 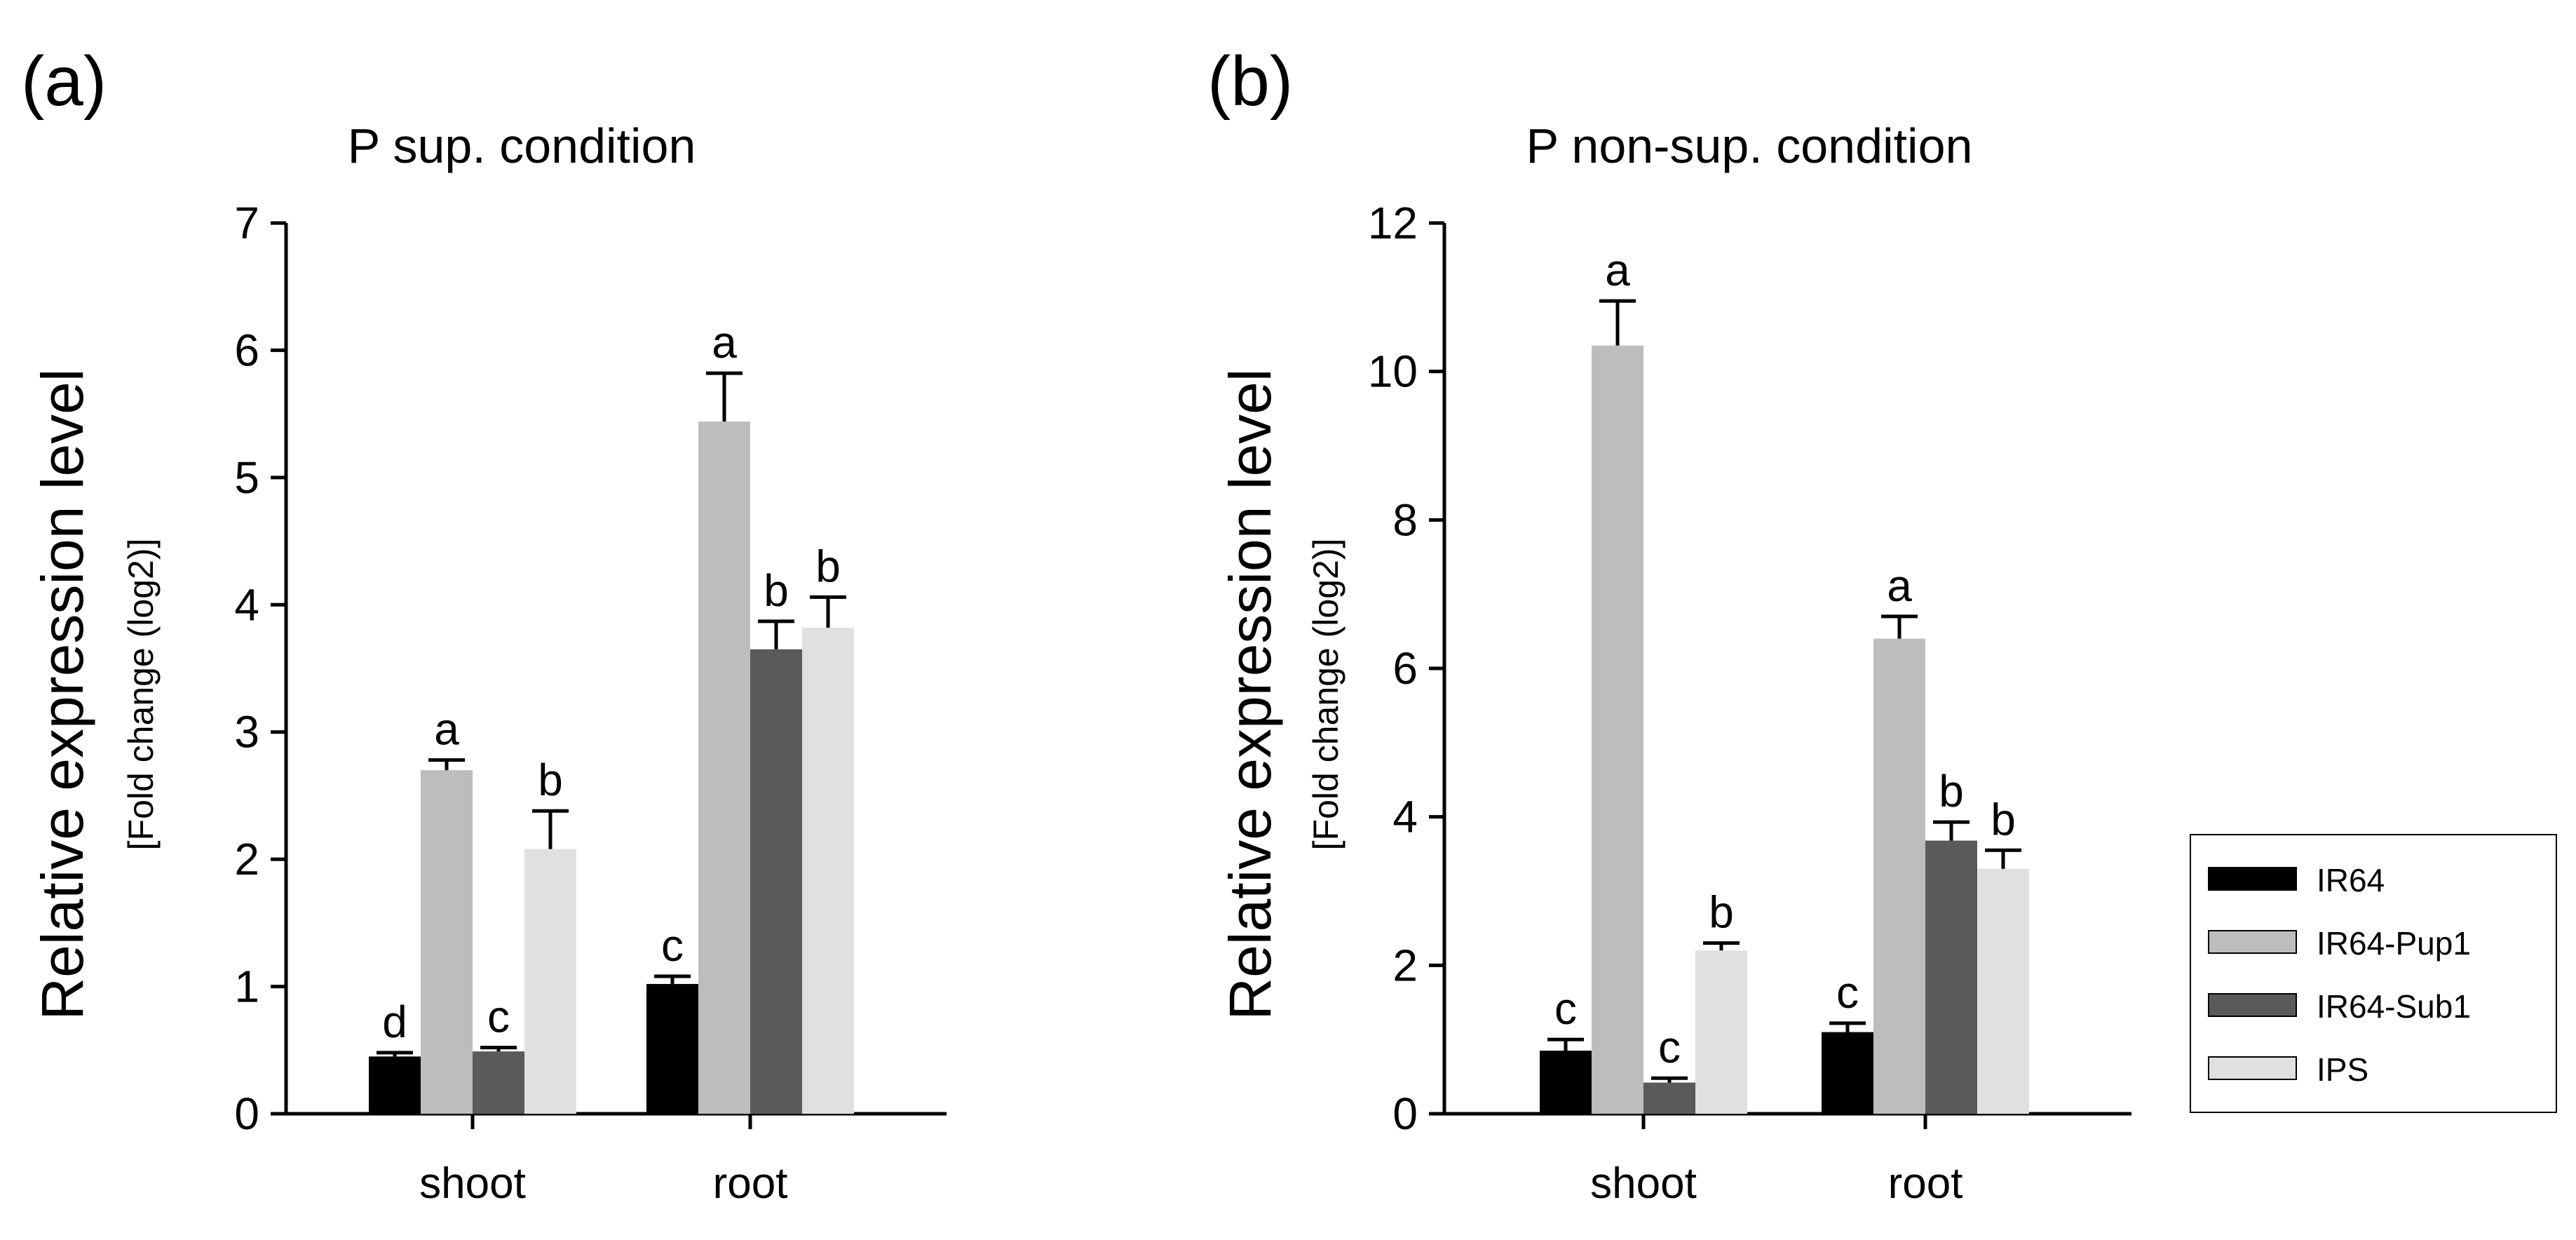 What do you see at coordinates (2252, 1068) in the screenshot?
I see `legend-swatch-ips` at bounding box center [2252, 1068].